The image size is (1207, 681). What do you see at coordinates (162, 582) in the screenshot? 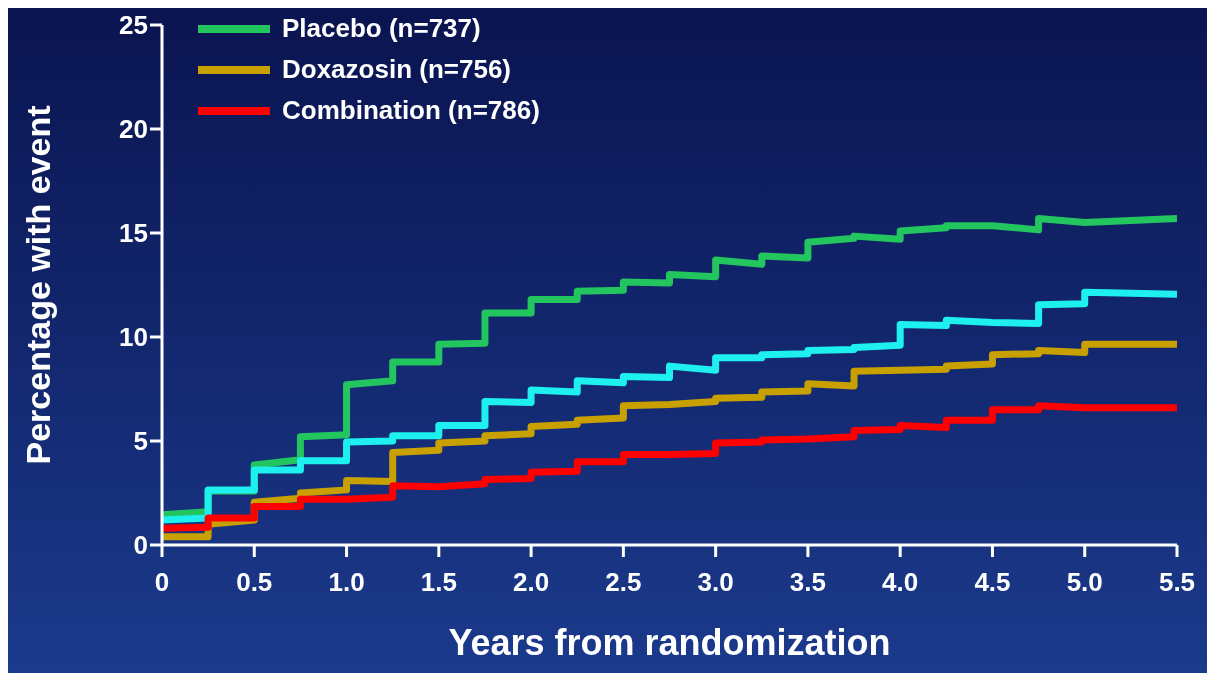
I see `x-tick-label: 0` at bounding box center [162, 582].